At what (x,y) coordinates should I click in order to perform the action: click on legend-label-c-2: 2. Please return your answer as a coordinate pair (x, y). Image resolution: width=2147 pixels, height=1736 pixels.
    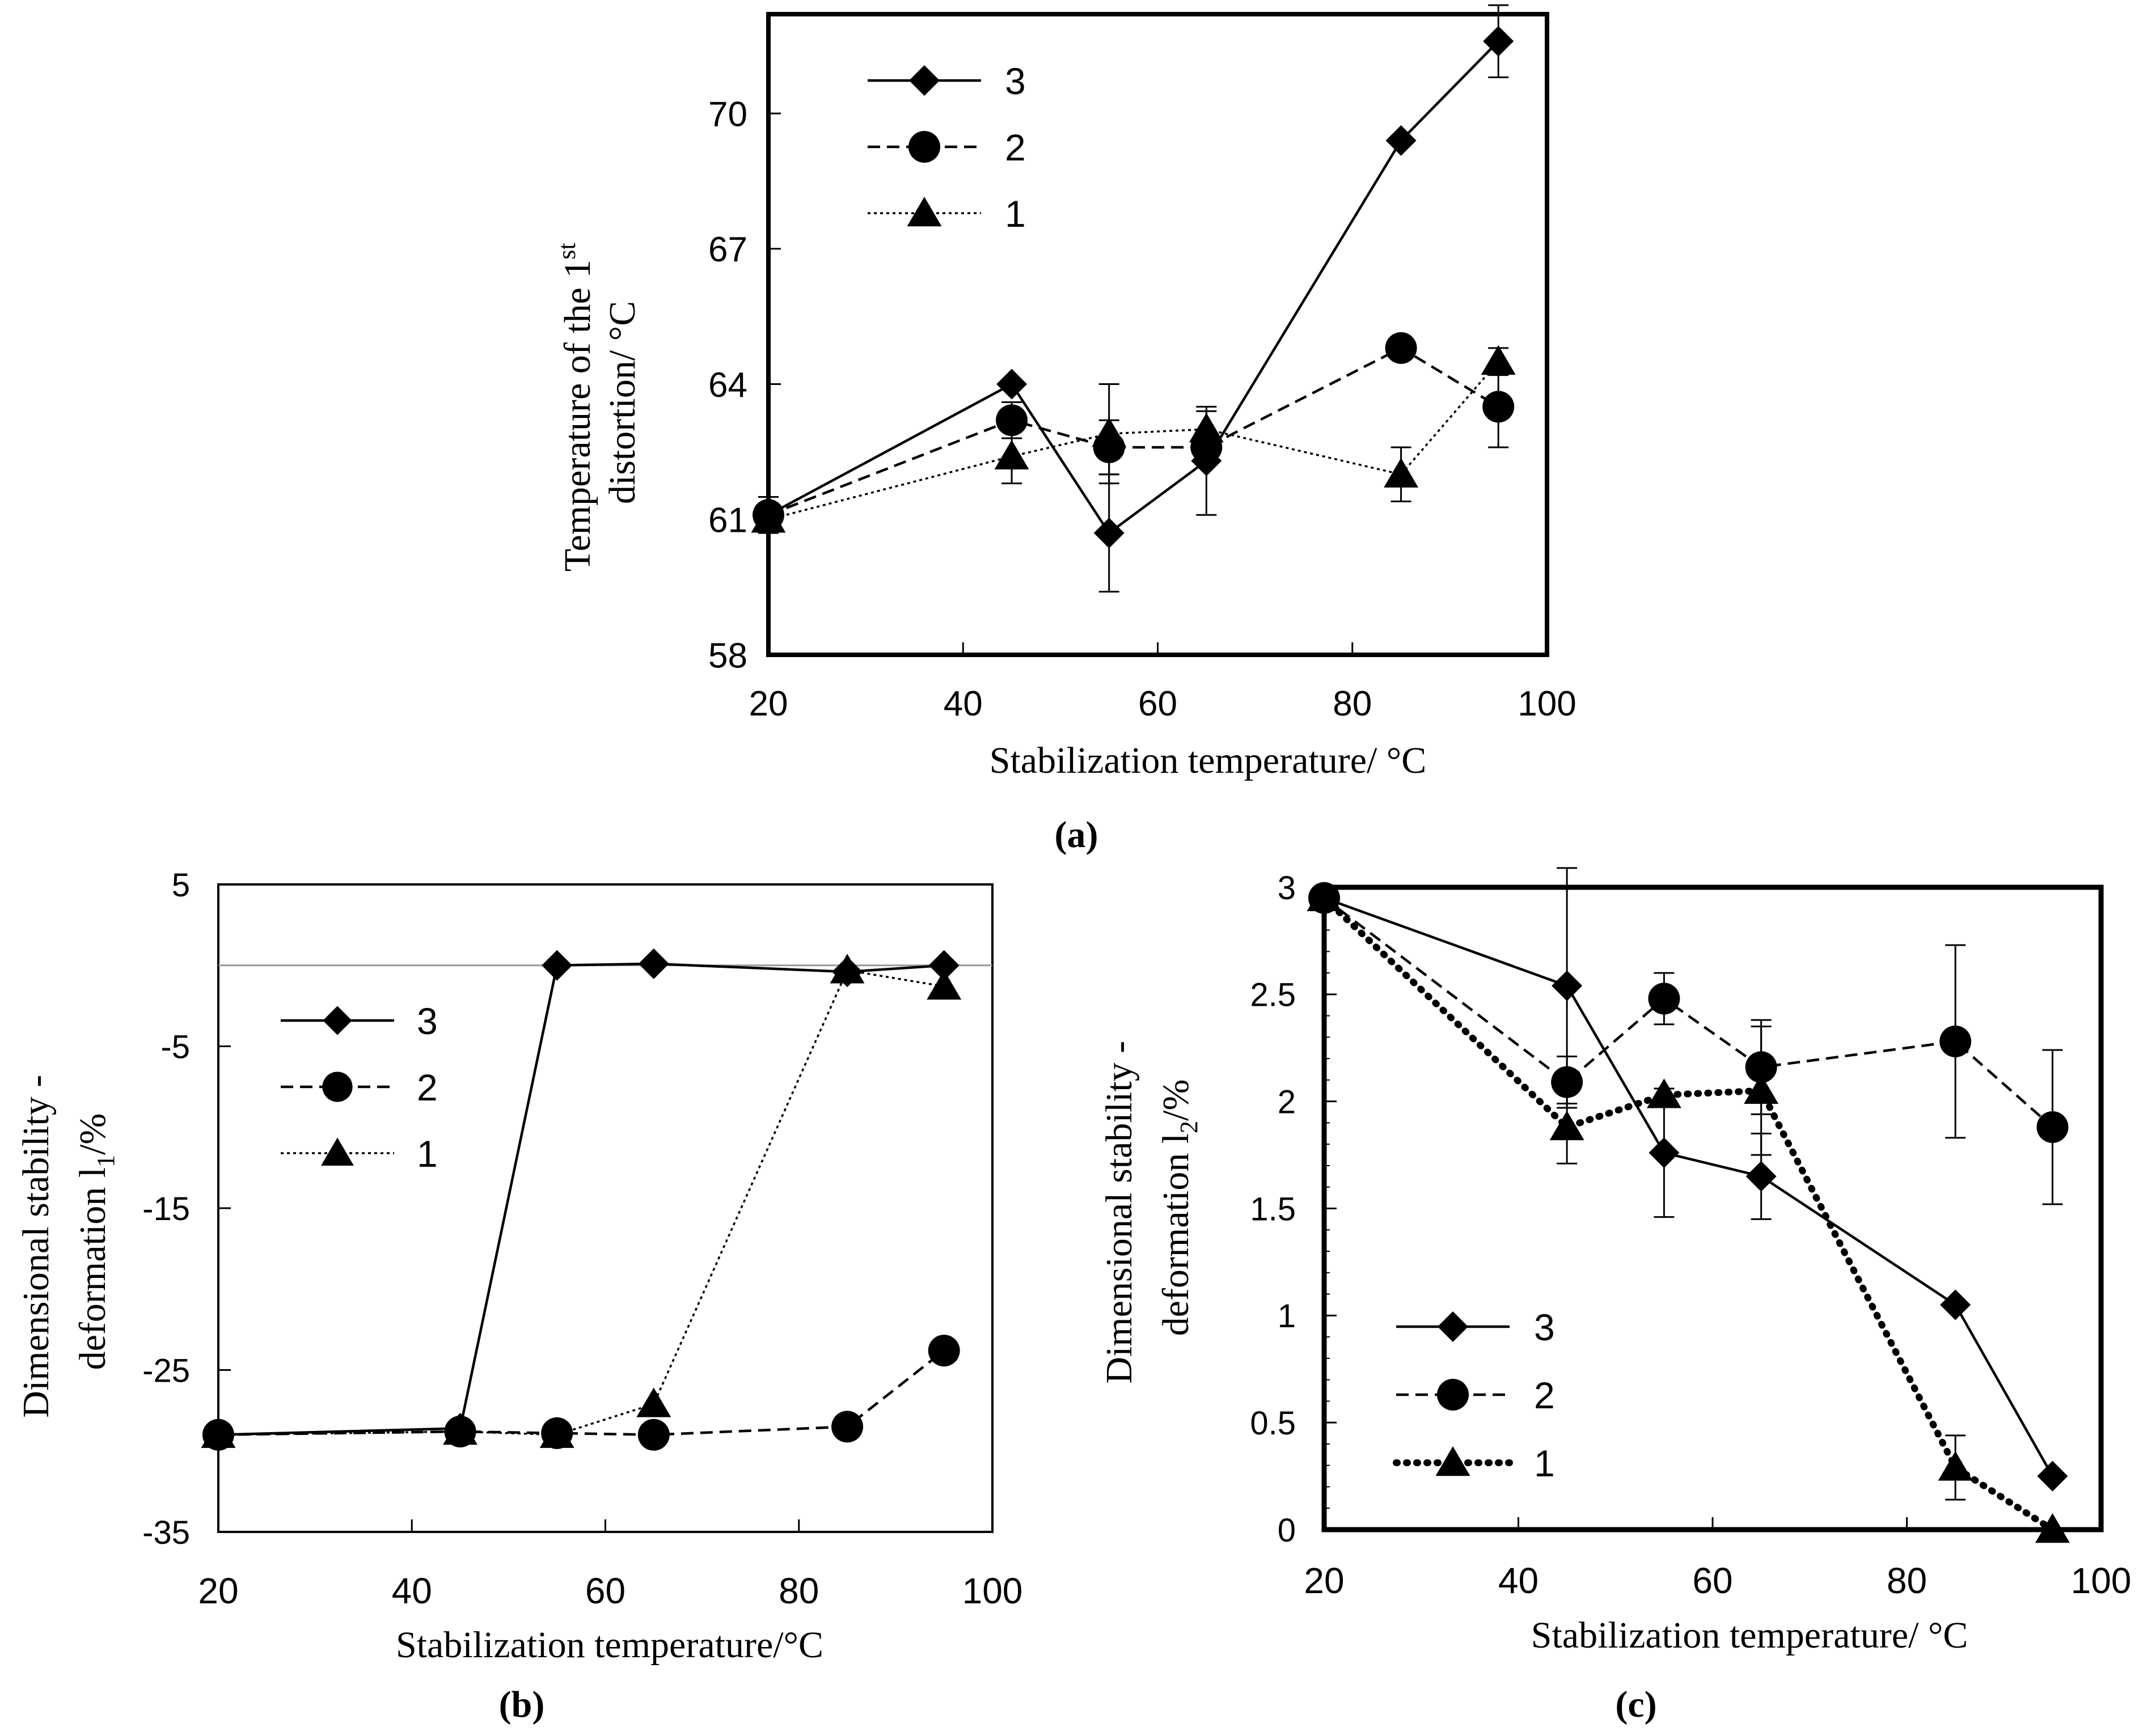
    Looking at the image, I should click on (1545, 1395).